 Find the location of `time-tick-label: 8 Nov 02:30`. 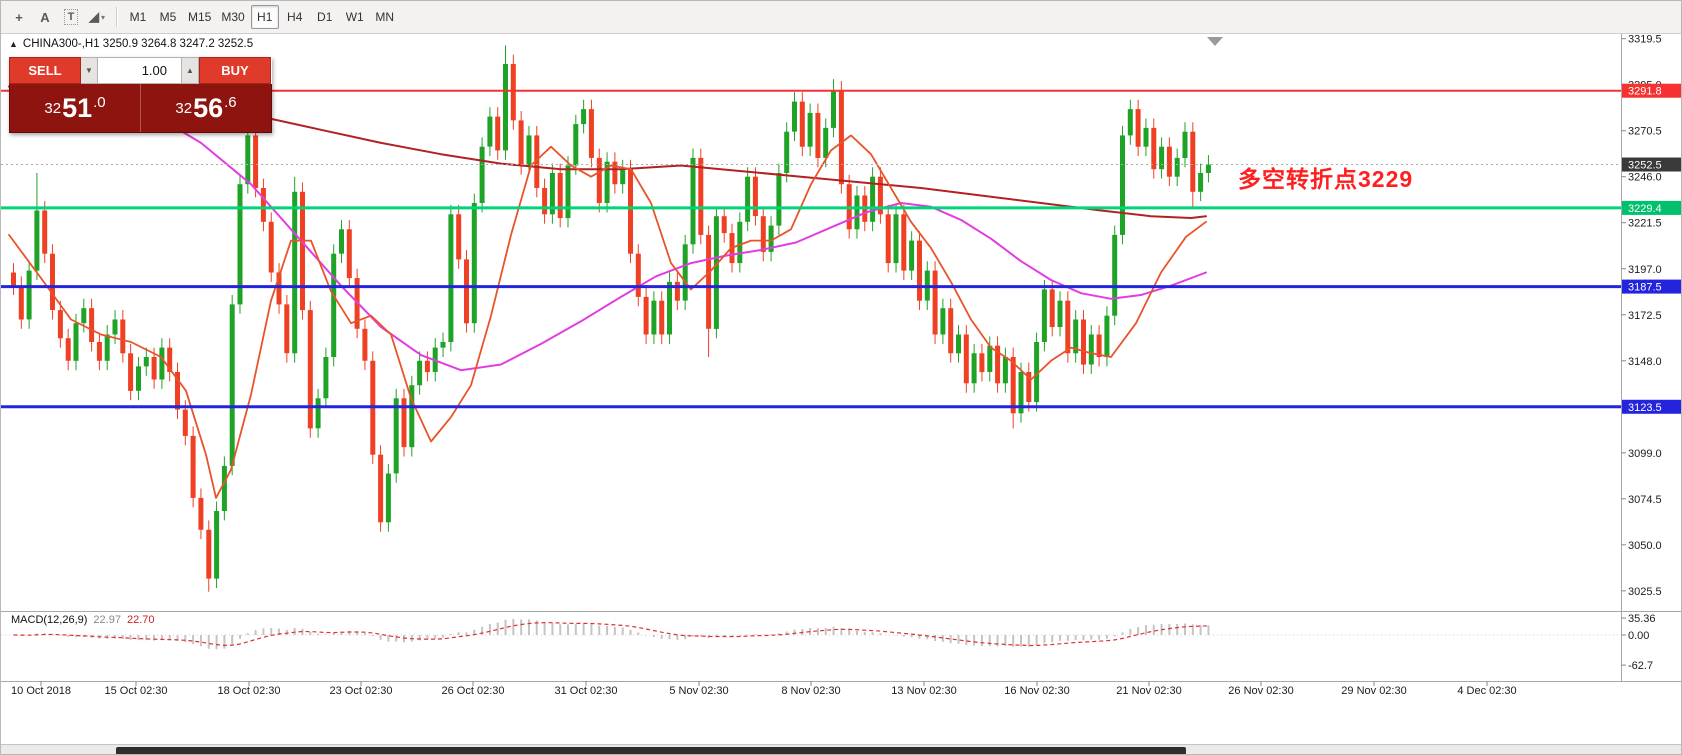

time-tick-label: 8 Nov 02:30 is located at coordinates (810, 691).